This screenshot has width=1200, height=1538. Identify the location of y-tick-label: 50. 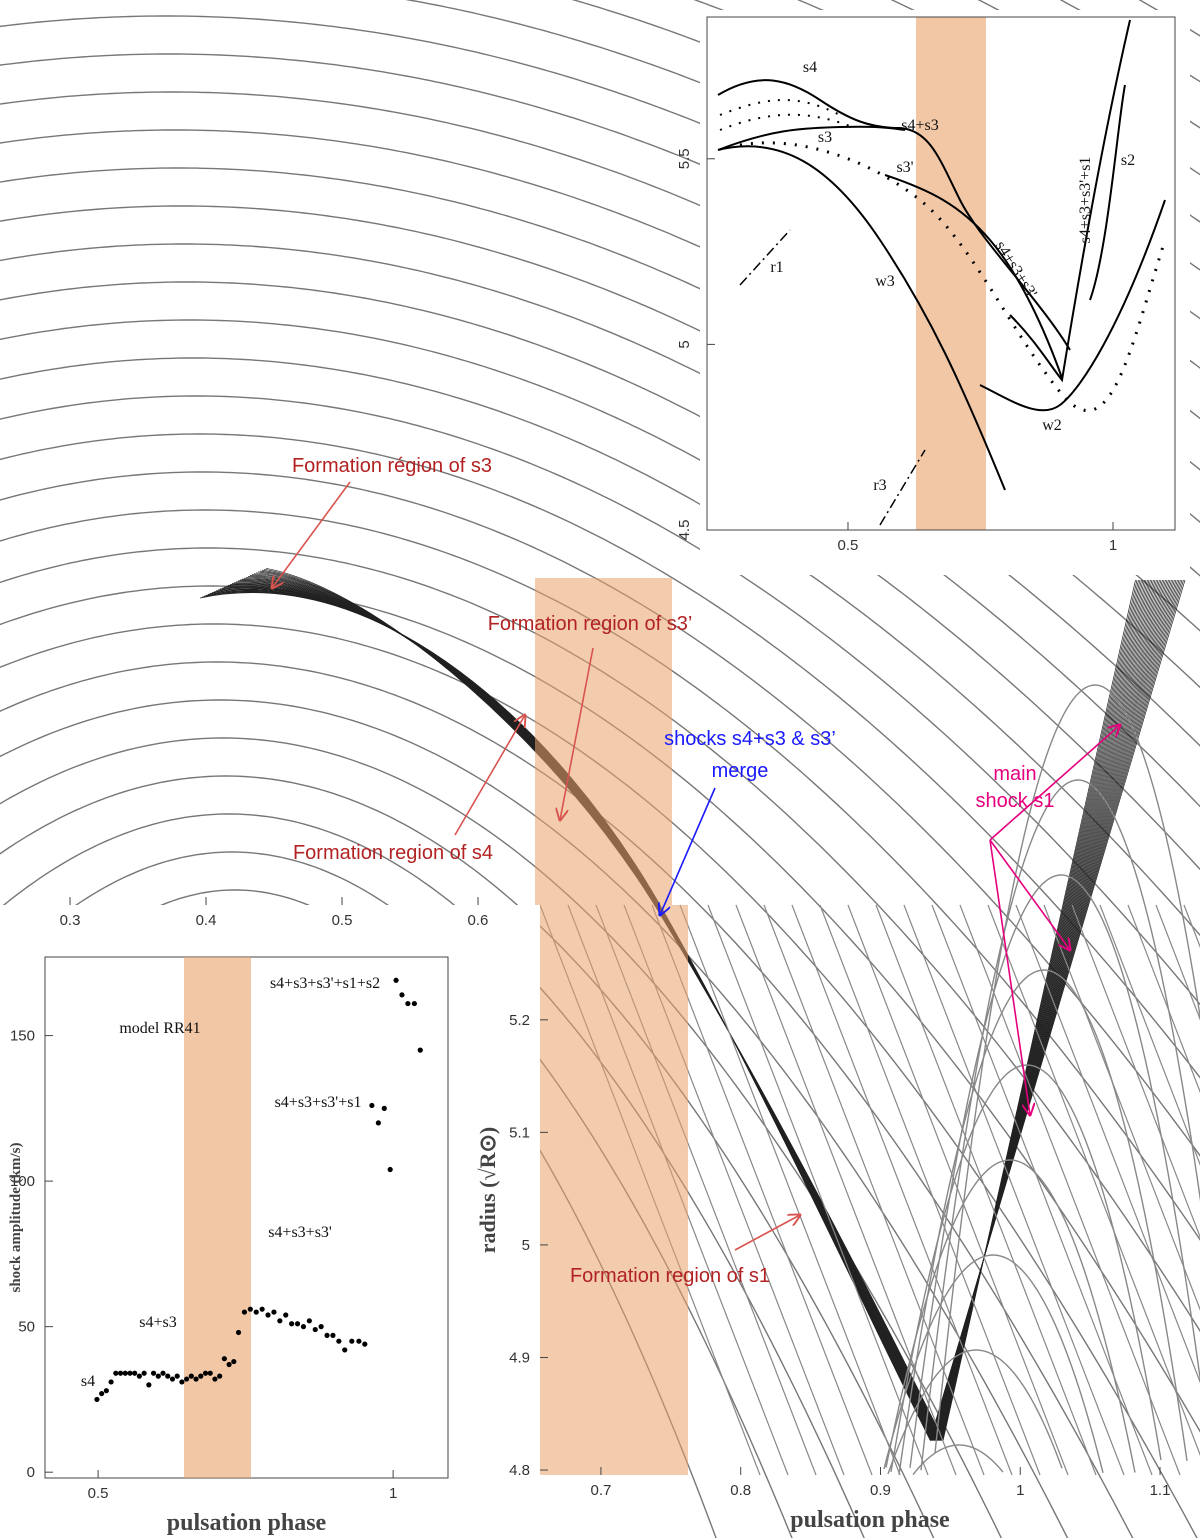
(26, 1327).